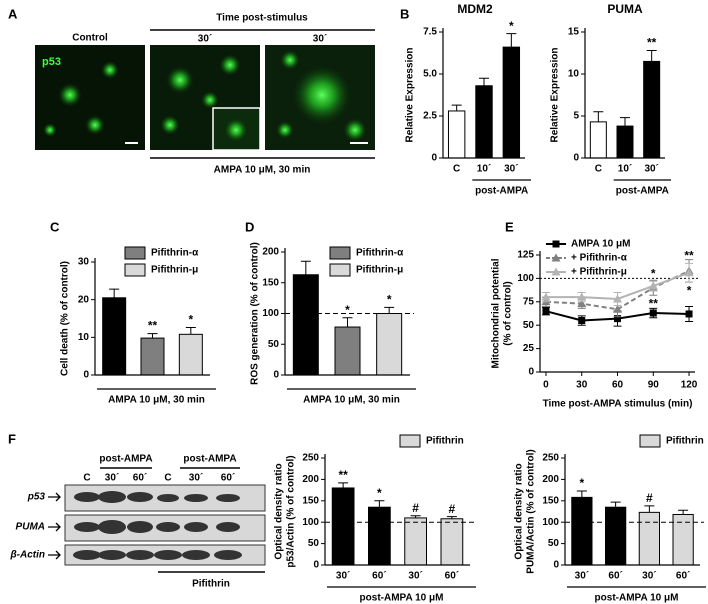  What do you see at coordinates (531, 511) in the screenshot?
I see `y-axis-label: PUMA/Actin (% of control)` at bounding box center [531, 511].